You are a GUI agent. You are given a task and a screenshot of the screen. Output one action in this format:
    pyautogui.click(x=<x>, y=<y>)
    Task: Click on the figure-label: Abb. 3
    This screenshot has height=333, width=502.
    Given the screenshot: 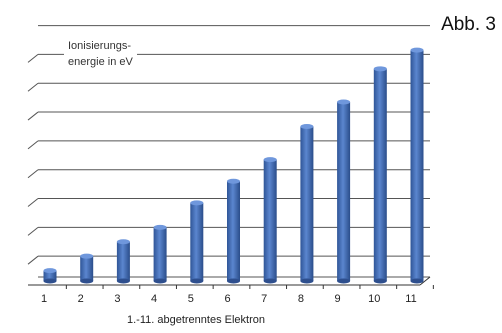 What is the action you would take?
    pyautogui.click(x=468, y=24)
    